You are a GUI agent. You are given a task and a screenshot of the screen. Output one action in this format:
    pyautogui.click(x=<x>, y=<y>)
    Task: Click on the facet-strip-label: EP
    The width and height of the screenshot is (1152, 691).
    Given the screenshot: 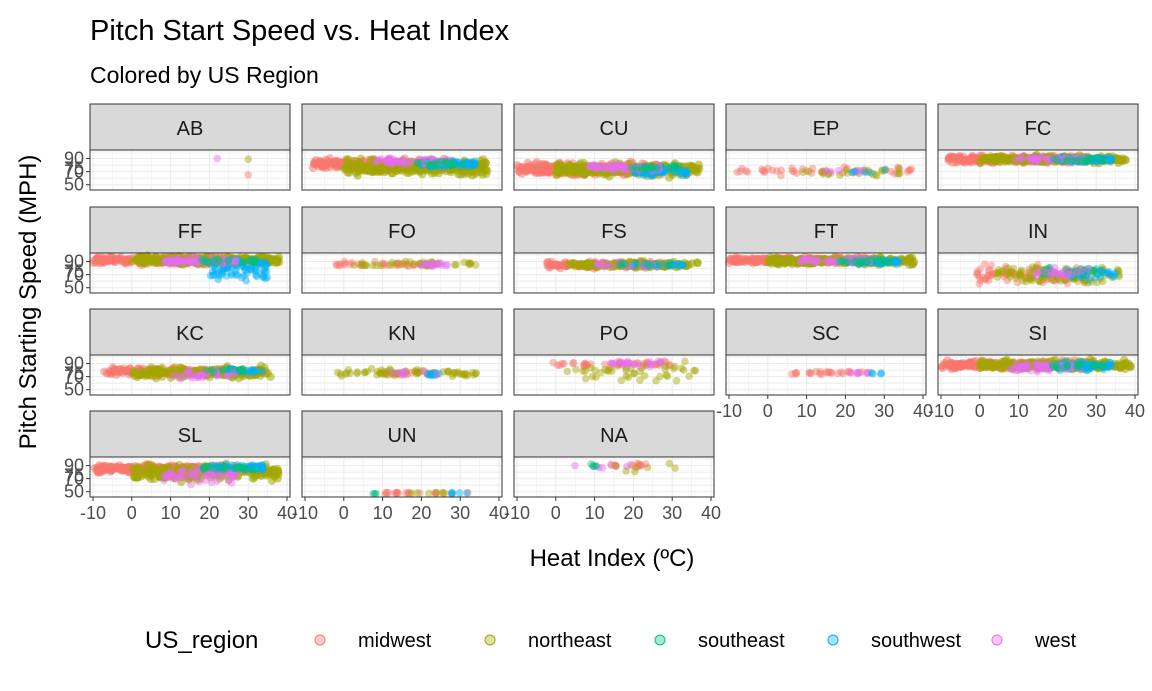 What is the action you would take?
    pyautogui.click(x=826, y=129)
    